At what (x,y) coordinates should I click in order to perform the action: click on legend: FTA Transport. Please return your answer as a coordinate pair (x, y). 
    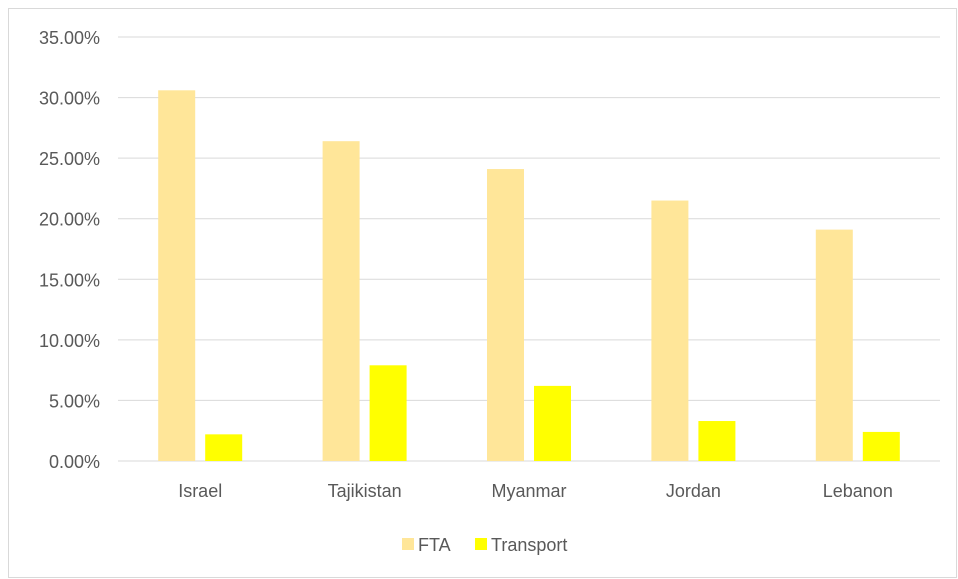
    Looking at the image, I should click on (484, 545).